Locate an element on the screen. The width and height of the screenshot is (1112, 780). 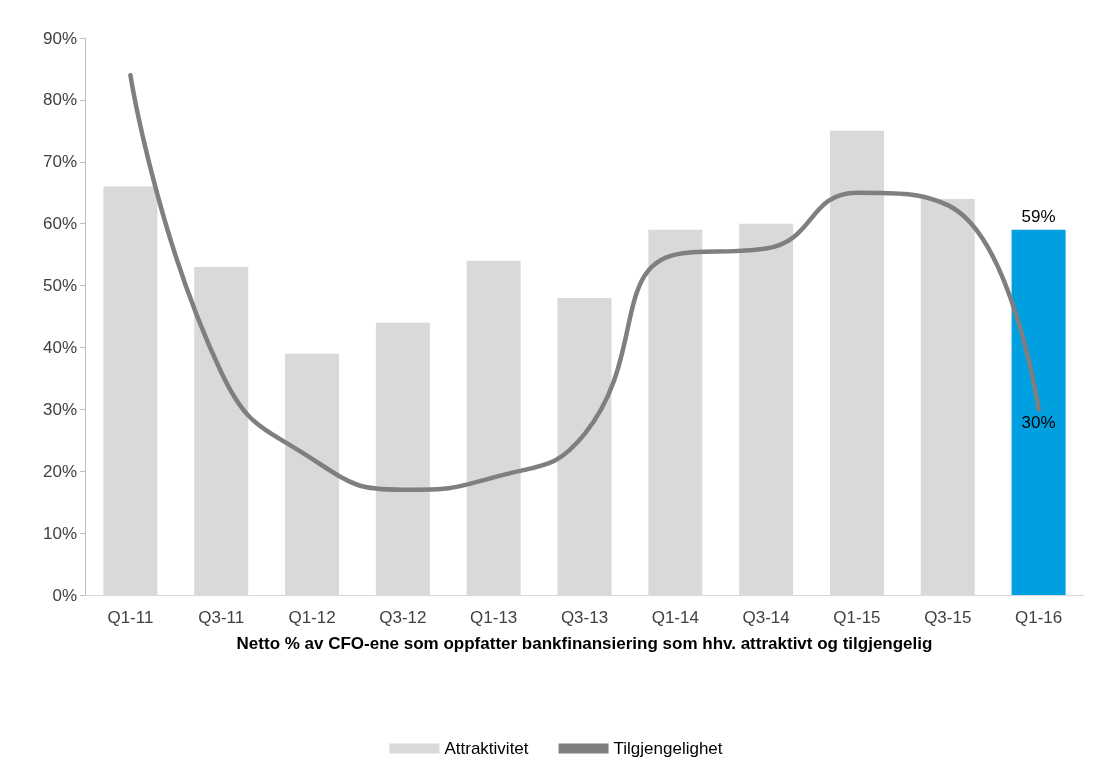
x-tick-label: Q3-11 is located at coordinates (221, 617).